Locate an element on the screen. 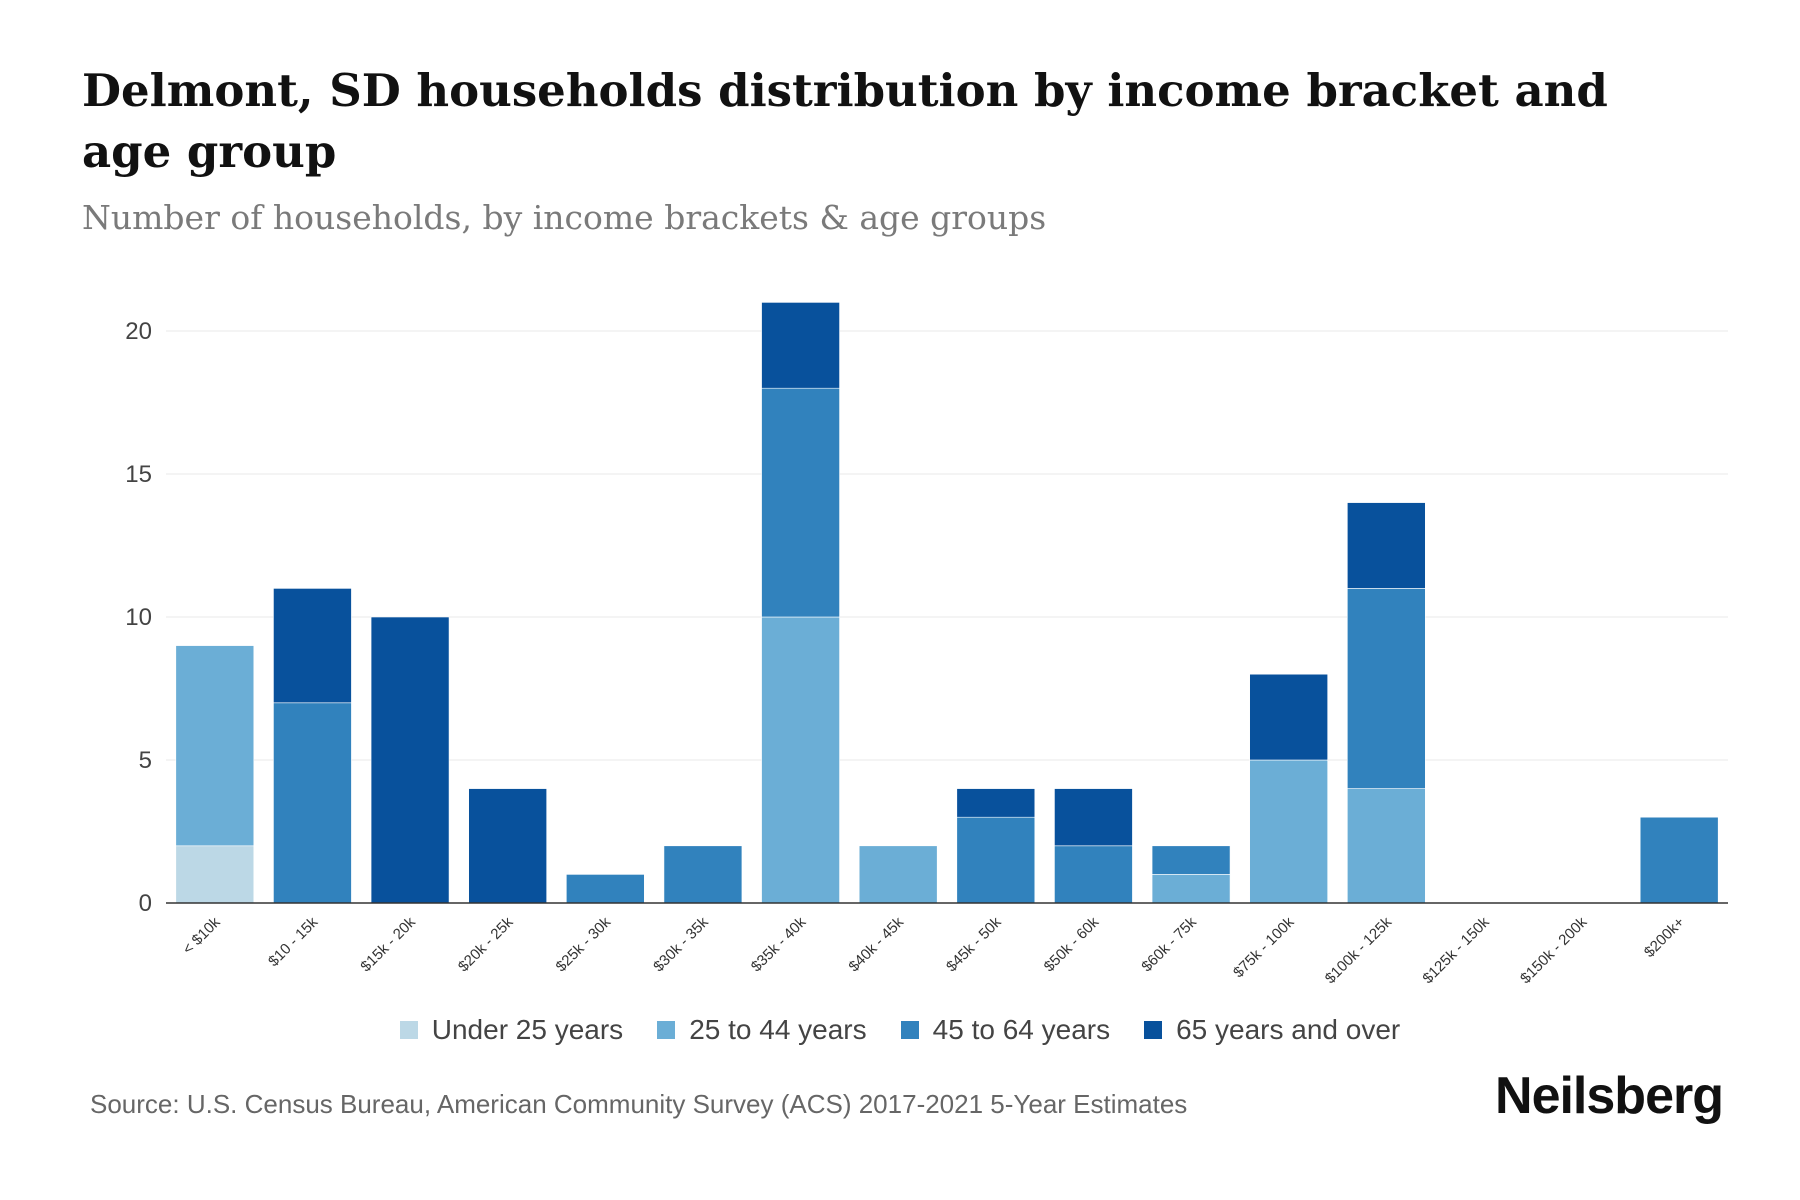 This screenshot has height=1200, width=1800. y-tick-label: 0 is located at coordinates (145, 903).